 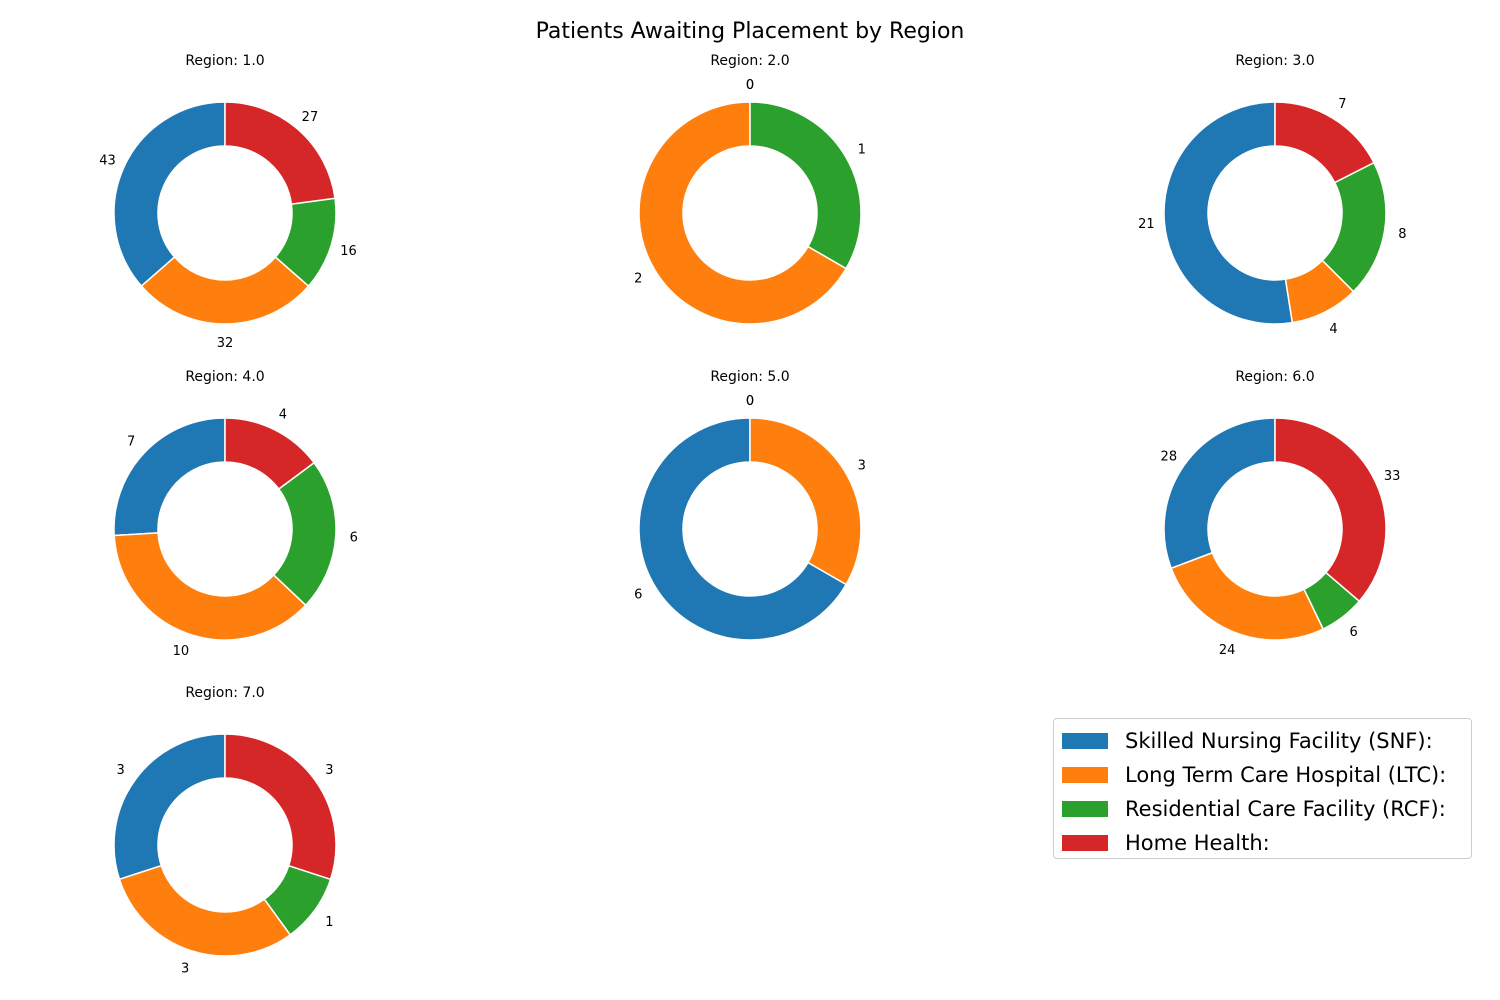 What do you see at coordinates (1286, 775) in the screenshot?
I see `legend-label: Long Term Care Hospital (LTC):` at bounding box center [1286, 775].